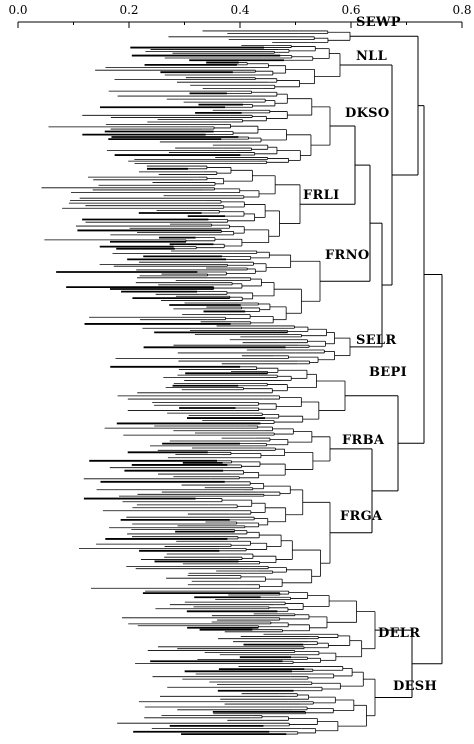  What do you see at coordinates (461, 10) in the screenshot?
I see `scale-tick-label: 0.8` at bounding box center [461, 10].